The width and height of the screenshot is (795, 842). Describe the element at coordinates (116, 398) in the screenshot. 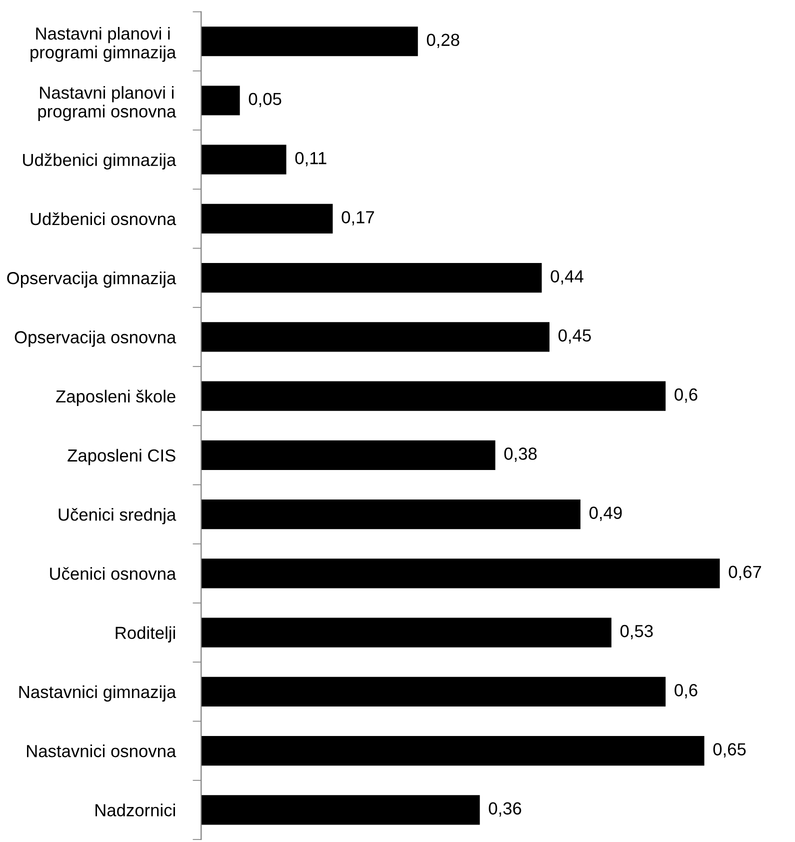

I see `y-tick-label: Zaposleni škole` at that location.